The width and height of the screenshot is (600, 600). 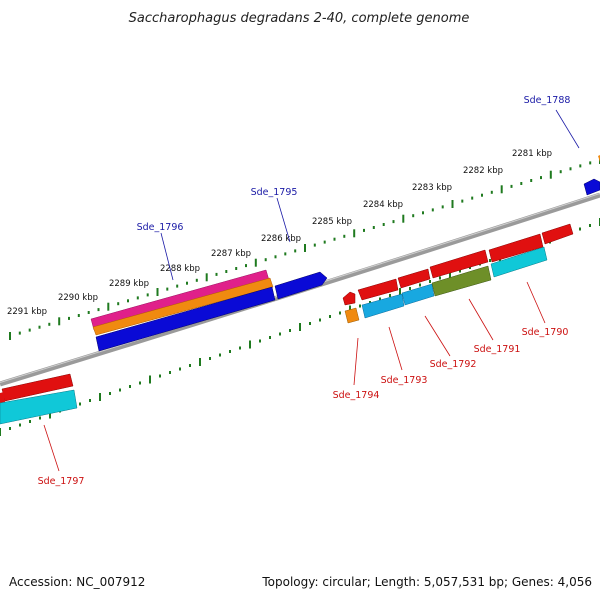 What do you see at coordinates (129, 284) in the screenshot?
I see `scale-label-2289: 2289 kbp` at bounding box center [129, 284].